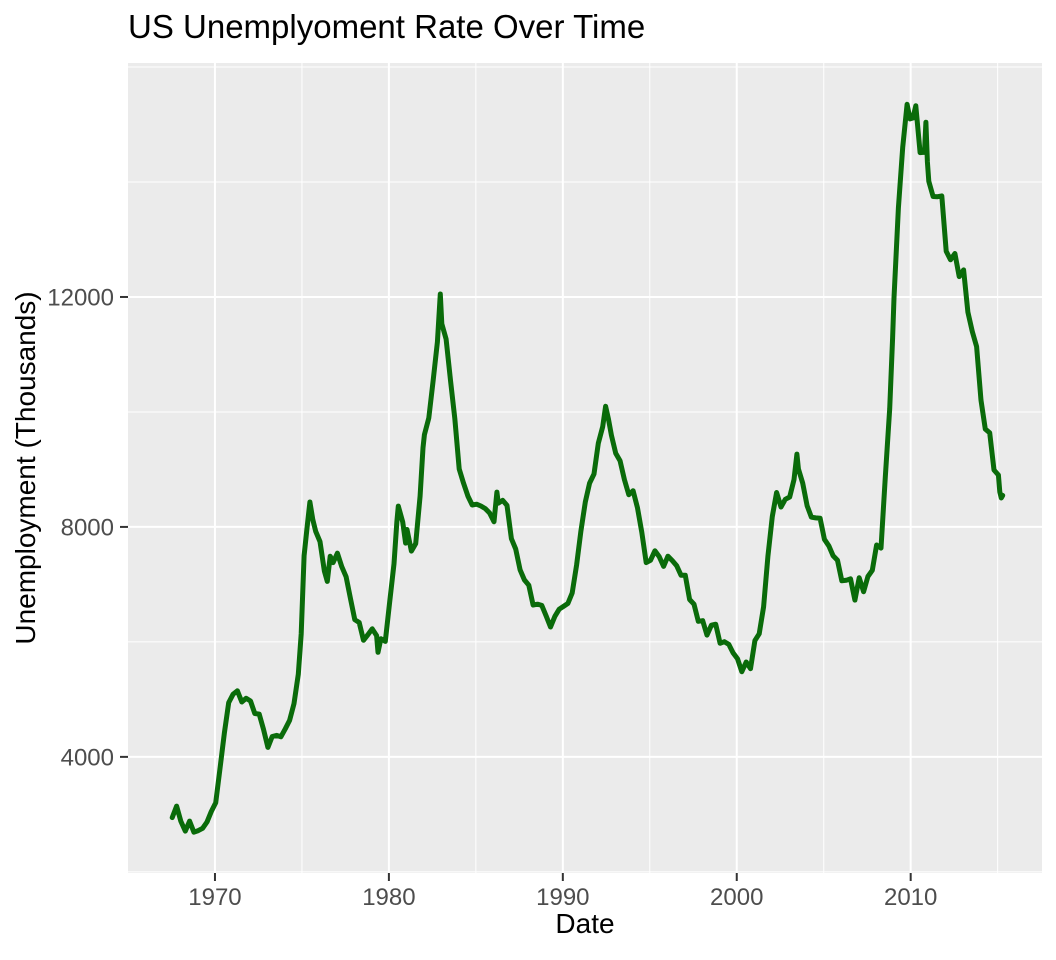 The height and width of the screenshot is (960, 1056). What do you see at coordinates (585, 923) in the screenshot?
I see `x-axis-title: Date` at bounding box center [585, 923].